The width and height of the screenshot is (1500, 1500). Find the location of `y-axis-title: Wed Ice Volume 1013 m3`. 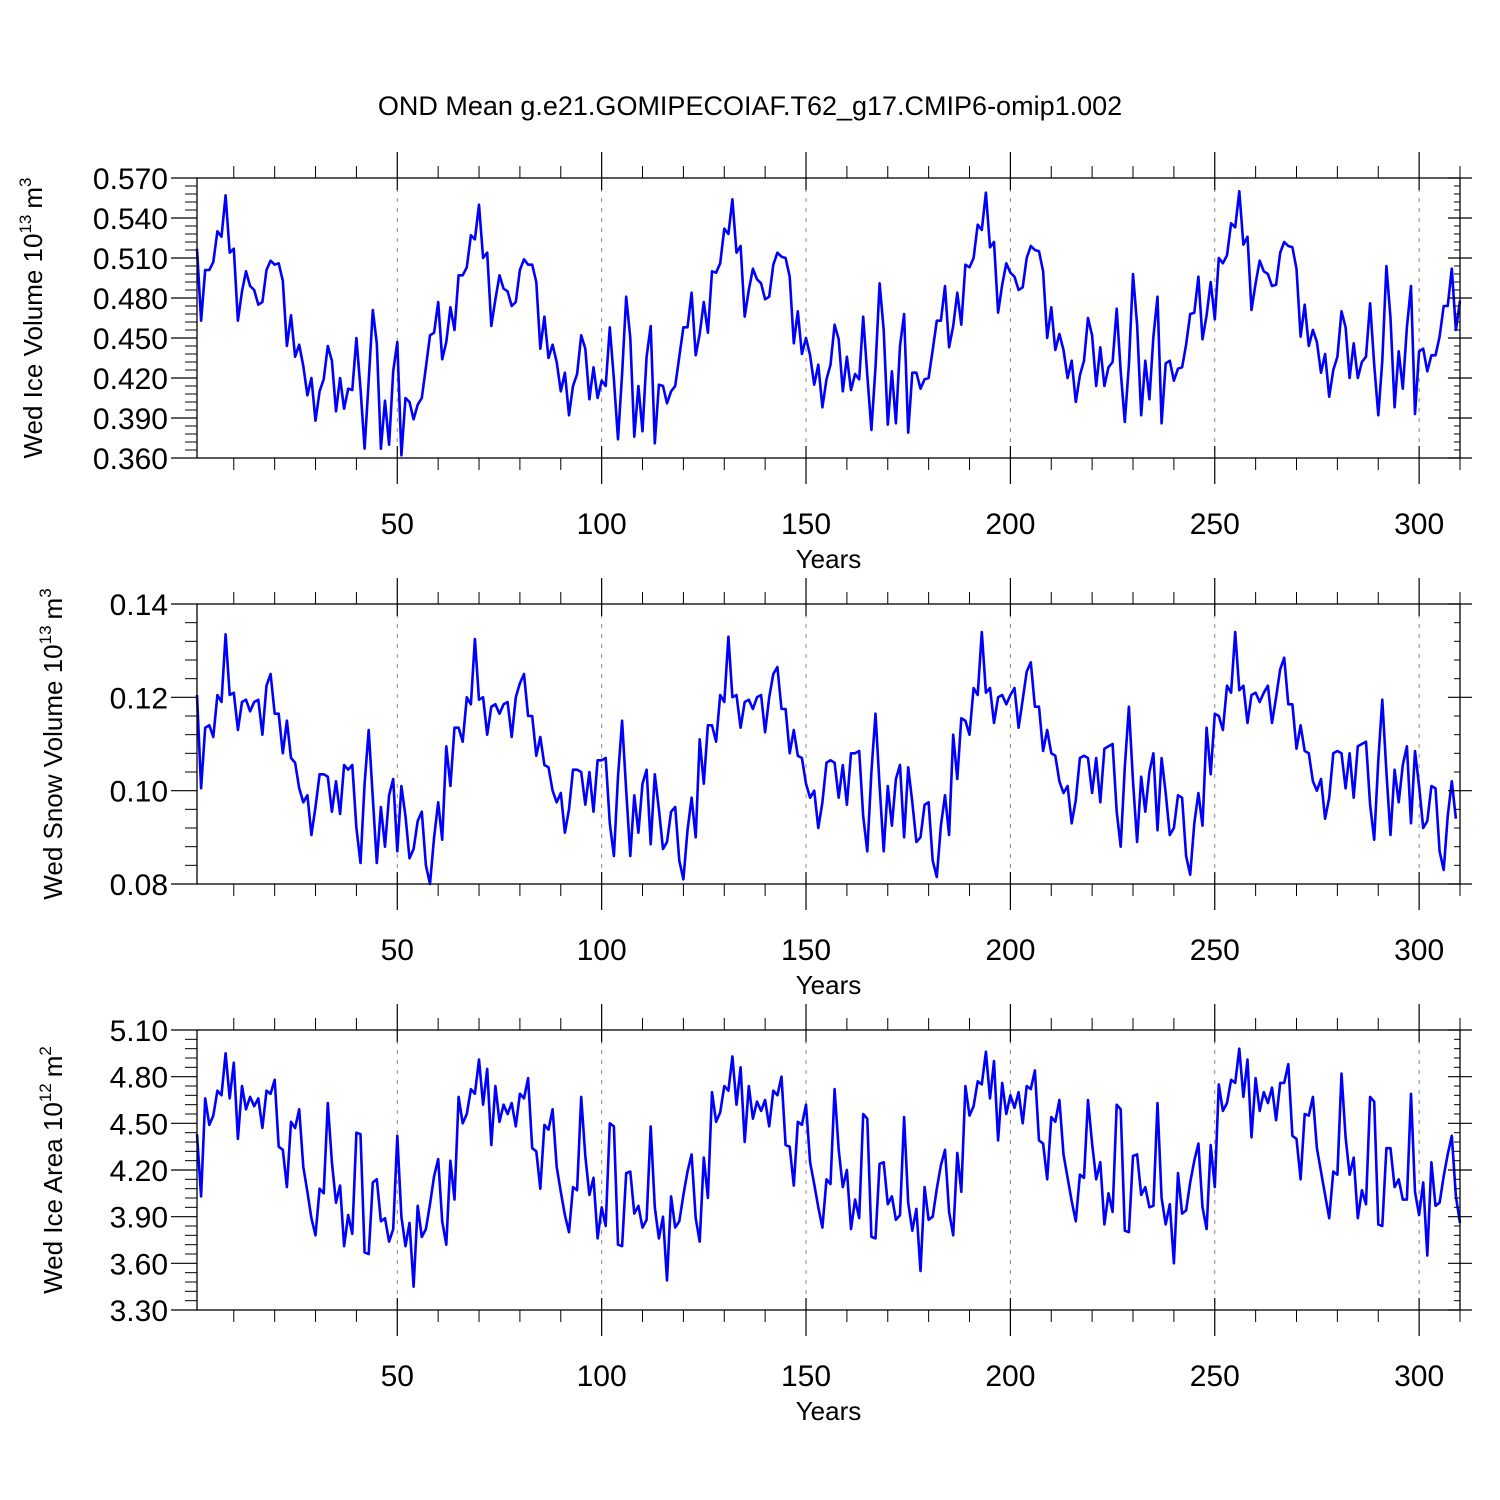

y-axis-title: Wed Ice Volume 1013 m3 is located at coordinates (32, 317).